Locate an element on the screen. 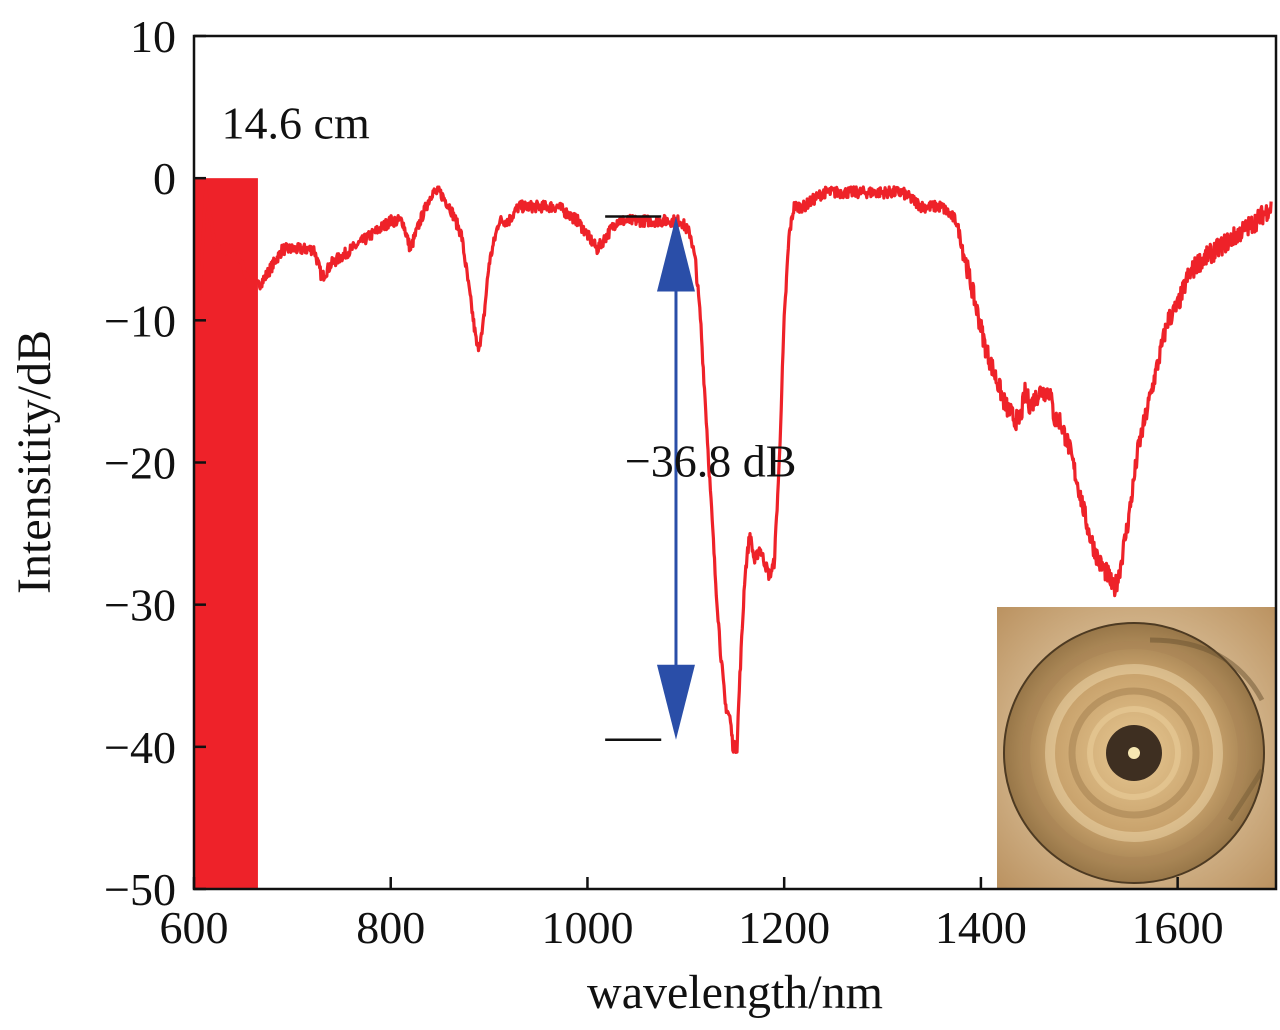  x-tick-label: 600 is located at coordinates (194, 927).